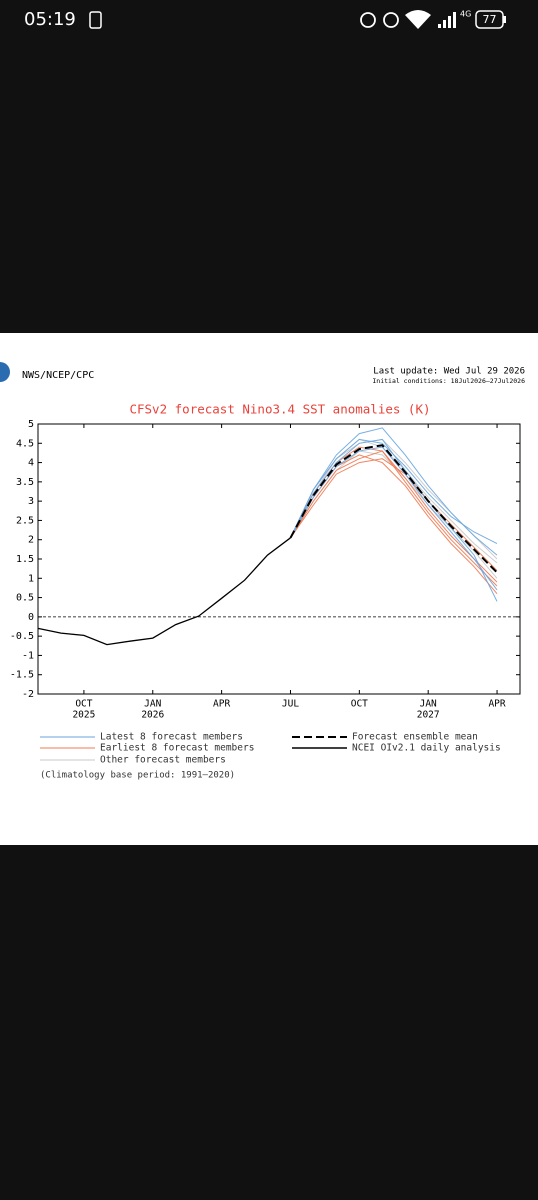 Image resolution: width=538 pixels, height=1200 pixels. I want to click on legend-label: NCEI OIv2.1 daily analysis, so click(426, 748).